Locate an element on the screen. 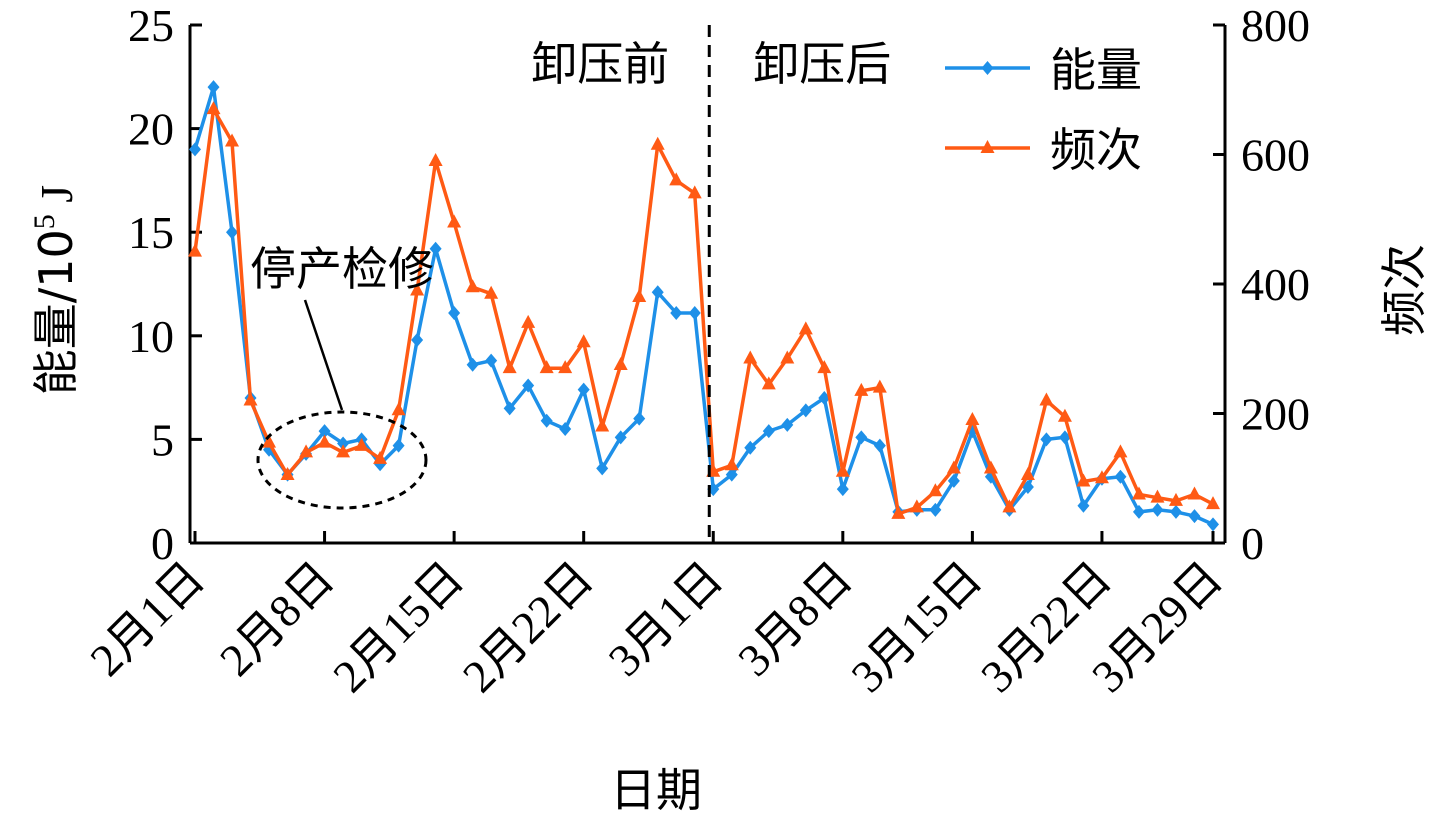 The width and height of the screenshot is (1432, 817). x-axis-title: 日期 is located at coordinates (656, 790).